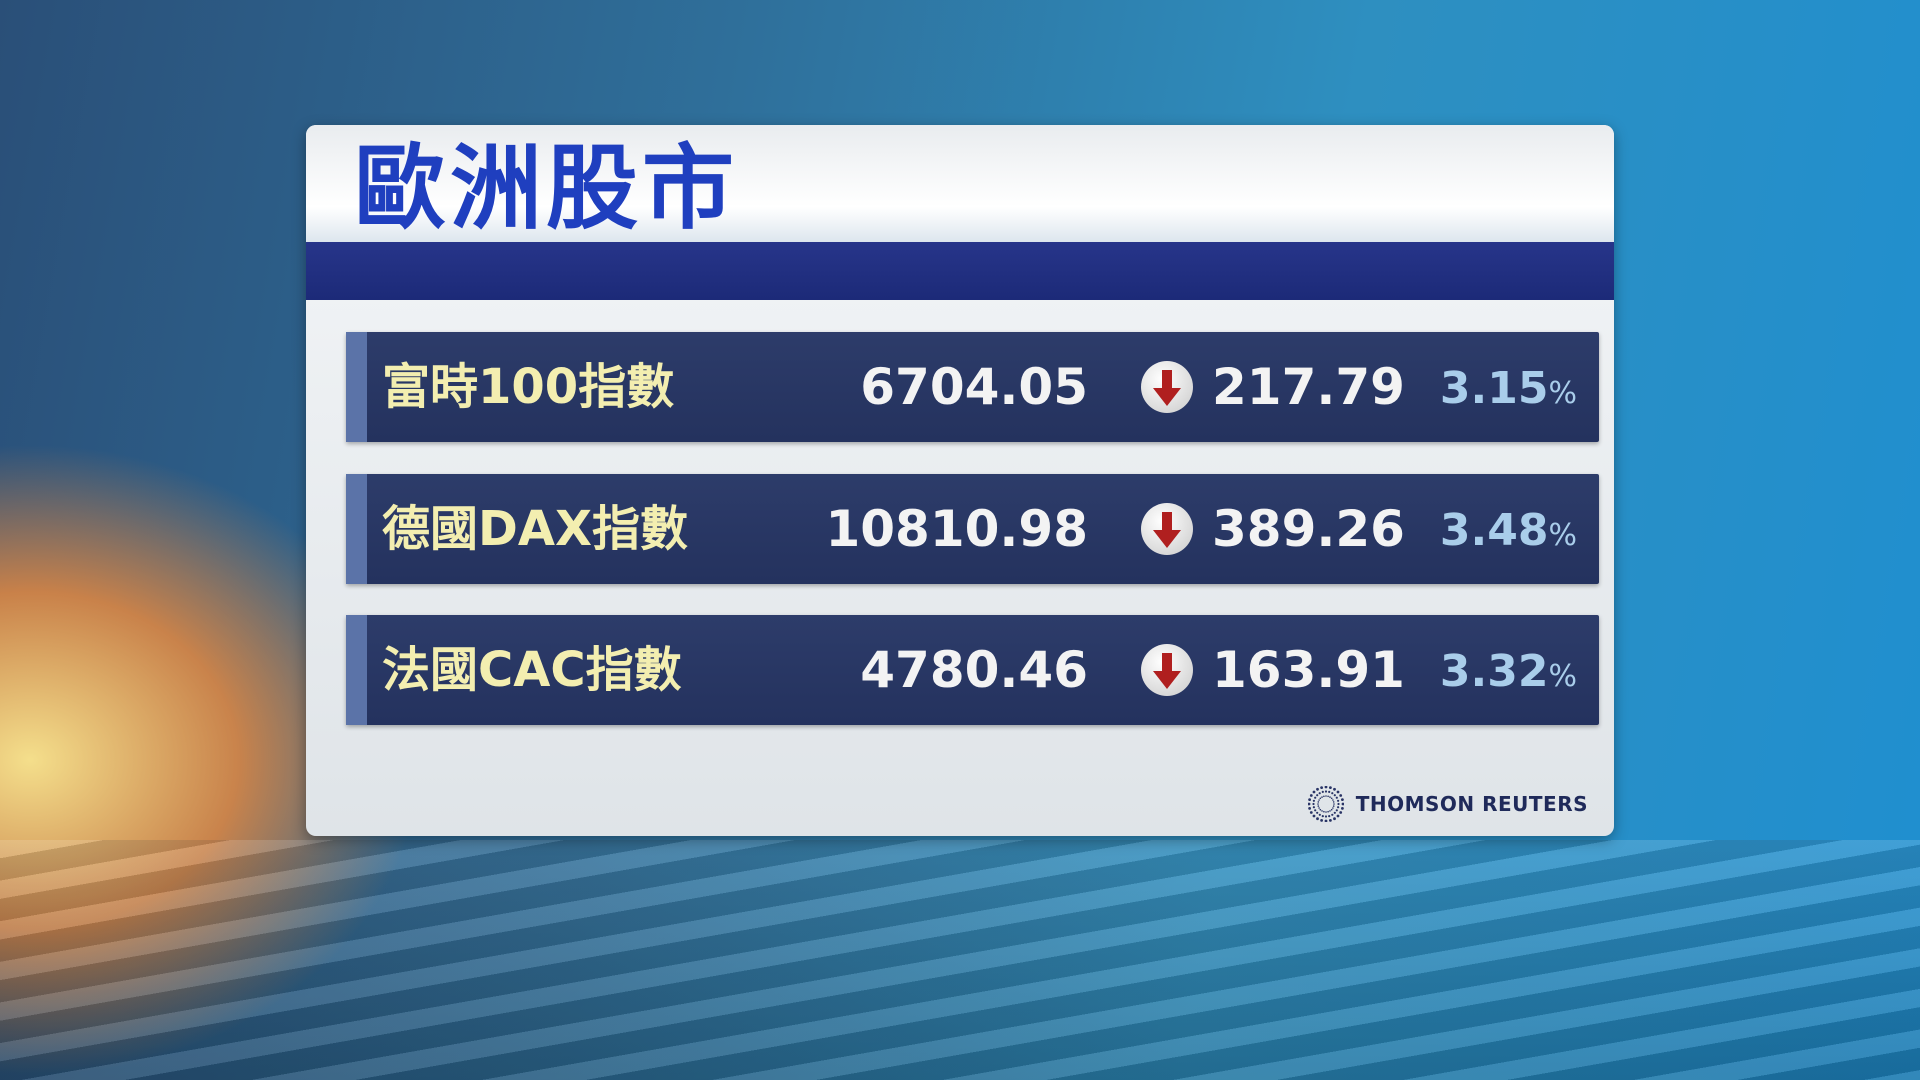  I want to click on index-percent: 3.15%, so click(1508, 391).